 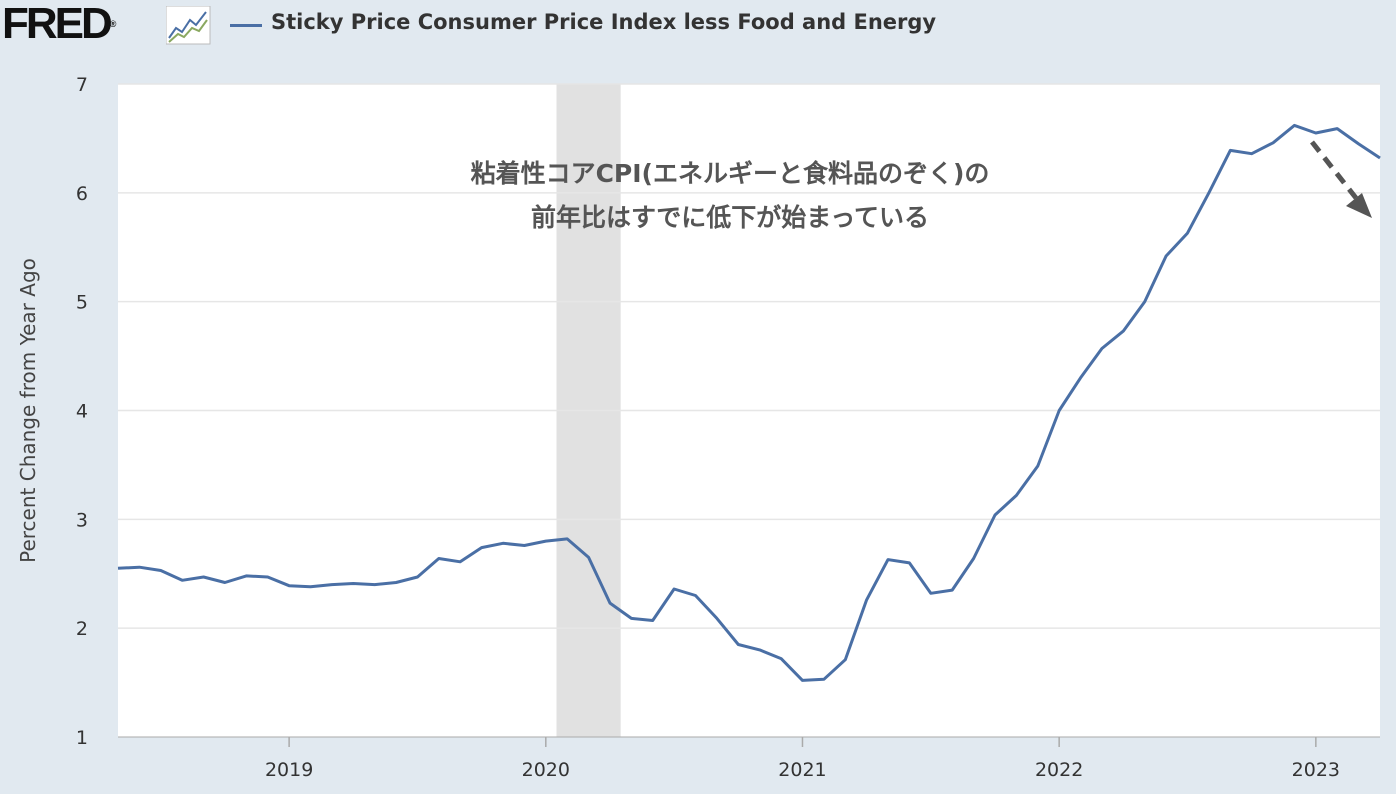 I want to click on y-tick-label: 1, so click(x=82, y=738).